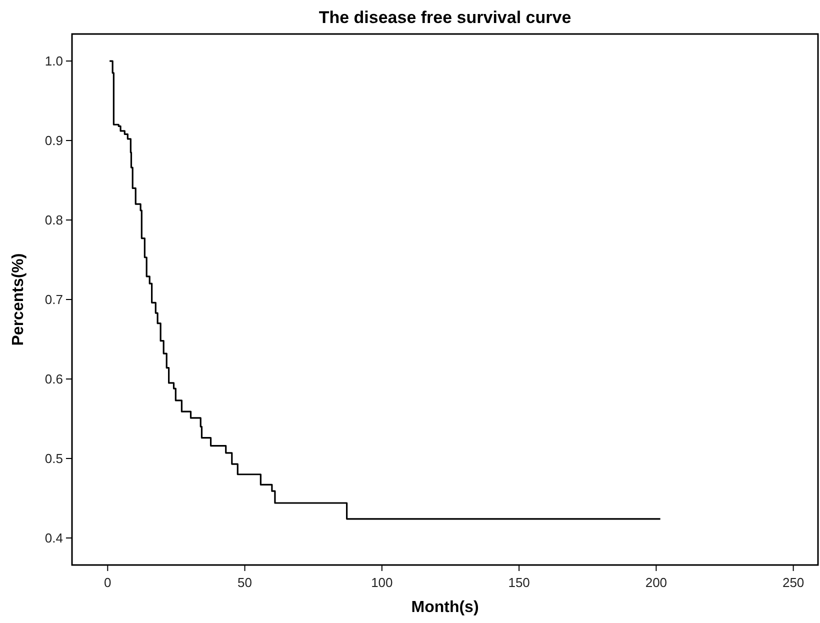  I want to click on x-tick-label: 200, so click(656, 582).